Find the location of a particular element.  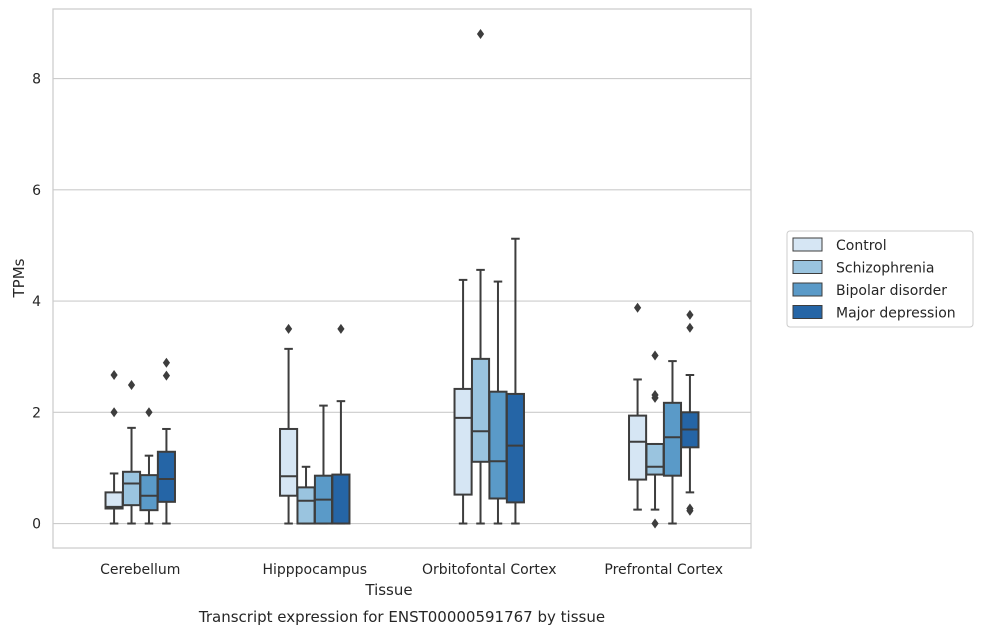

y-axis-ticks: 0 2 4 6 8 is located at coordinates (36, 302).